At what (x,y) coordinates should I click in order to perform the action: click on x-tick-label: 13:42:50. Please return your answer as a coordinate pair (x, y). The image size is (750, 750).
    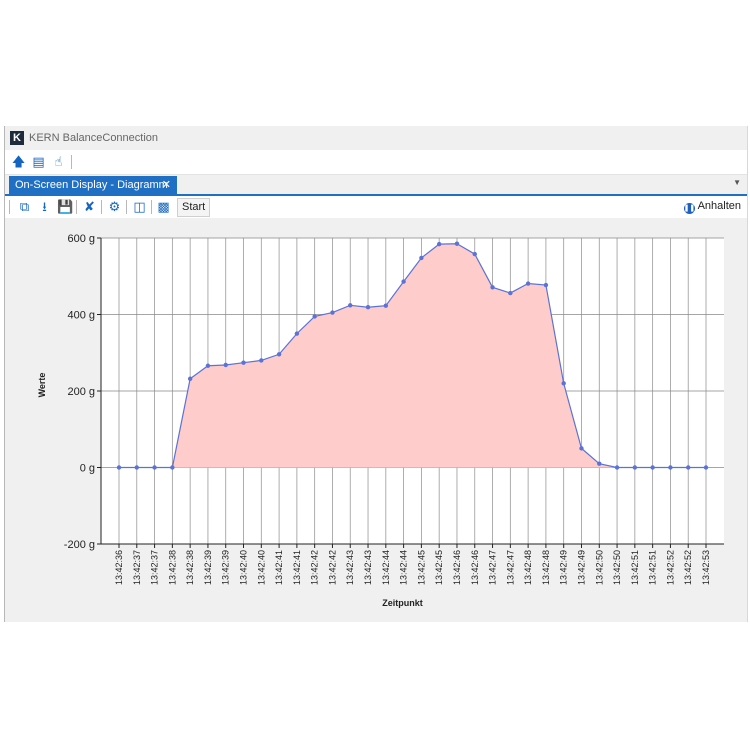
    Looking at the image, I should click on (617, 567).